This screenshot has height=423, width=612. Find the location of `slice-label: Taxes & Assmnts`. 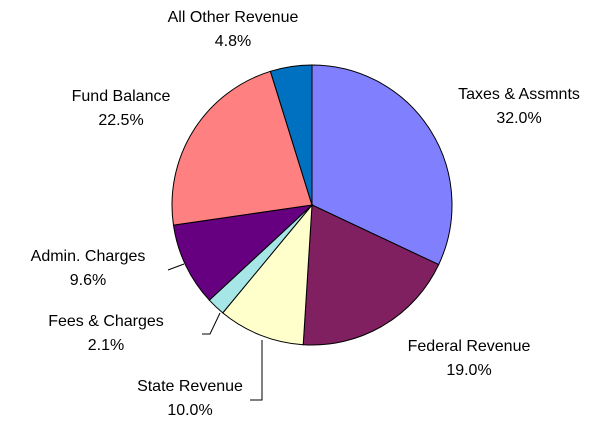

slice-label: Taxes & Assmnts is located at coordinates (519, 94).